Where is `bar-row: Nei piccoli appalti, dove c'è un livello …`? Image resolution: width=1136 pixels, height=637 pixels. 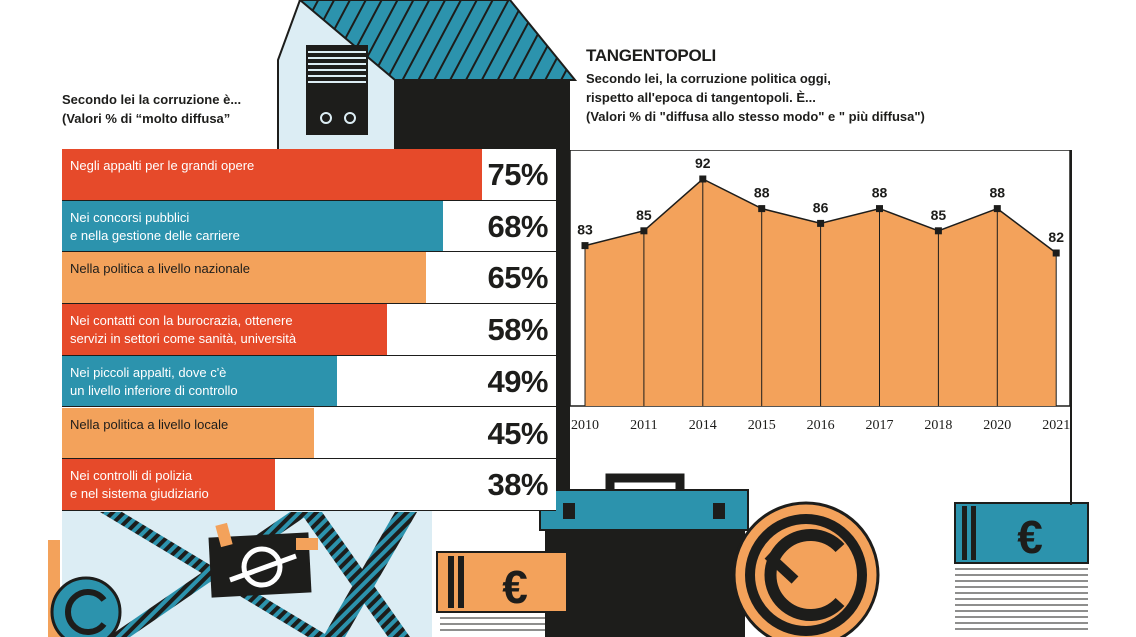 bar-row: Nei piccoli appalti, dove c'è un livello … is located at coordinates (309, 381).